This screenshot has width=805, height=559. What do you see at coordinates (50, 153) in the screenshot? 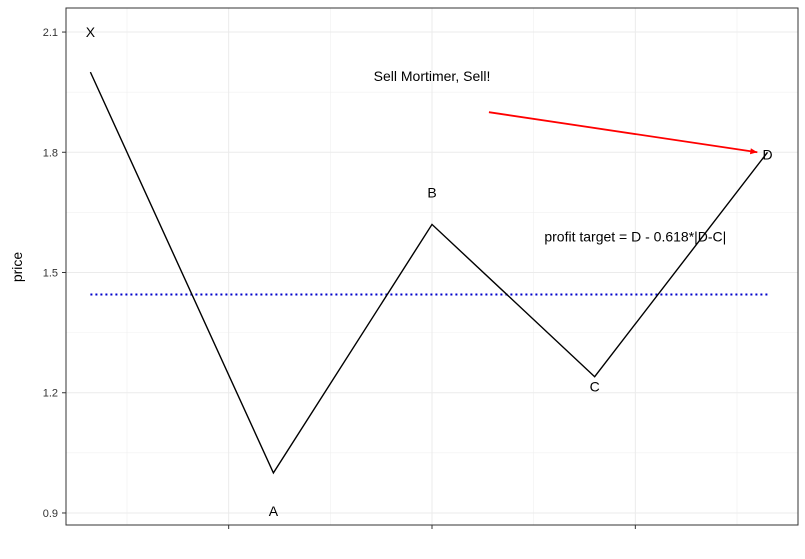
I see `y-tick-label: 1.8` at bounding box center [50, 153].